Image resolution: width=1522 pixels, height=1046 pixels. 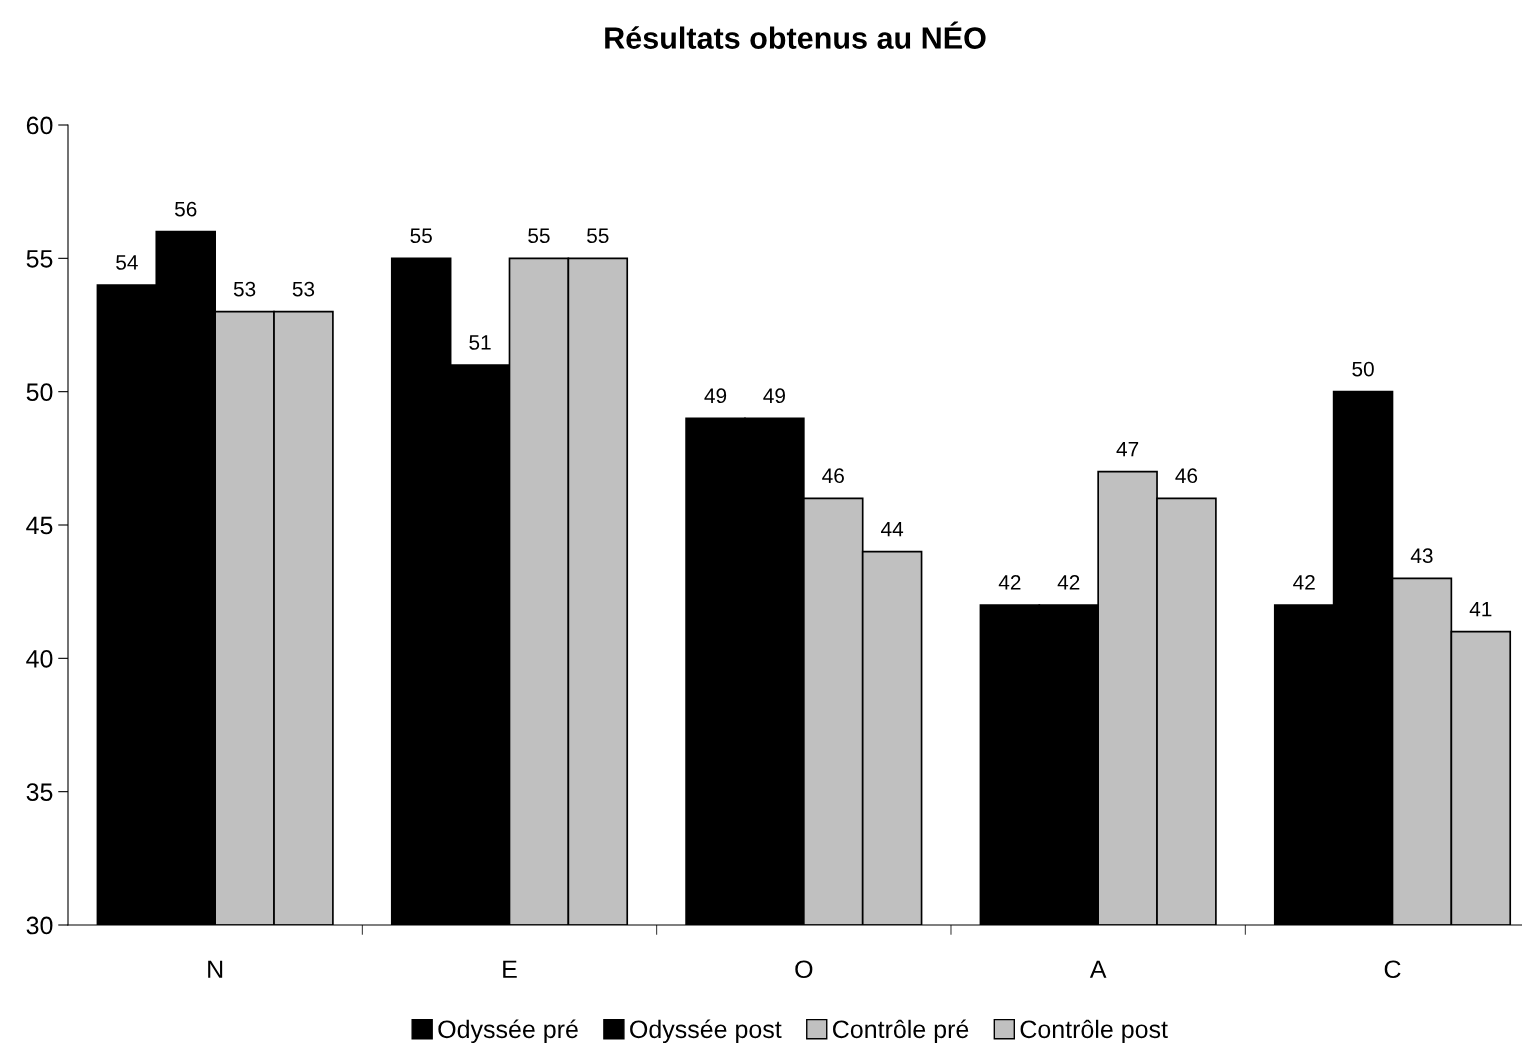 I want to click on y-tick-label: 45, so click(x=39, y=525).